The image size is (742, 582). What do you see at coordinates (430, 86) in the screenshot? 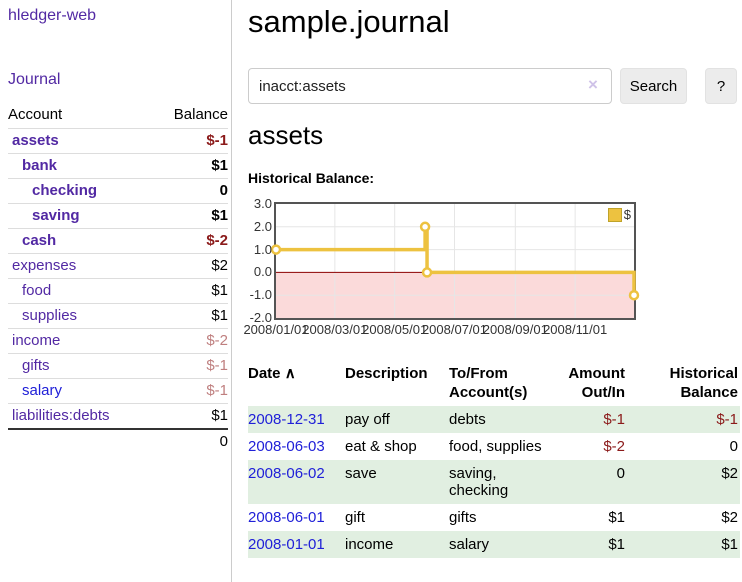
I see `search-input` at bounding box center [430, 86].